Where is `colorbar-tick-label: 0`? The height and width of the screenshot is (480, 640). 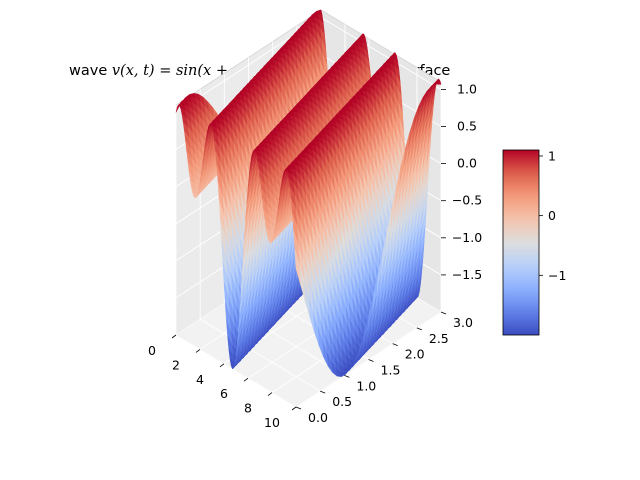 colorbar-tick-label: 0 is located at coordinates (552, 215).